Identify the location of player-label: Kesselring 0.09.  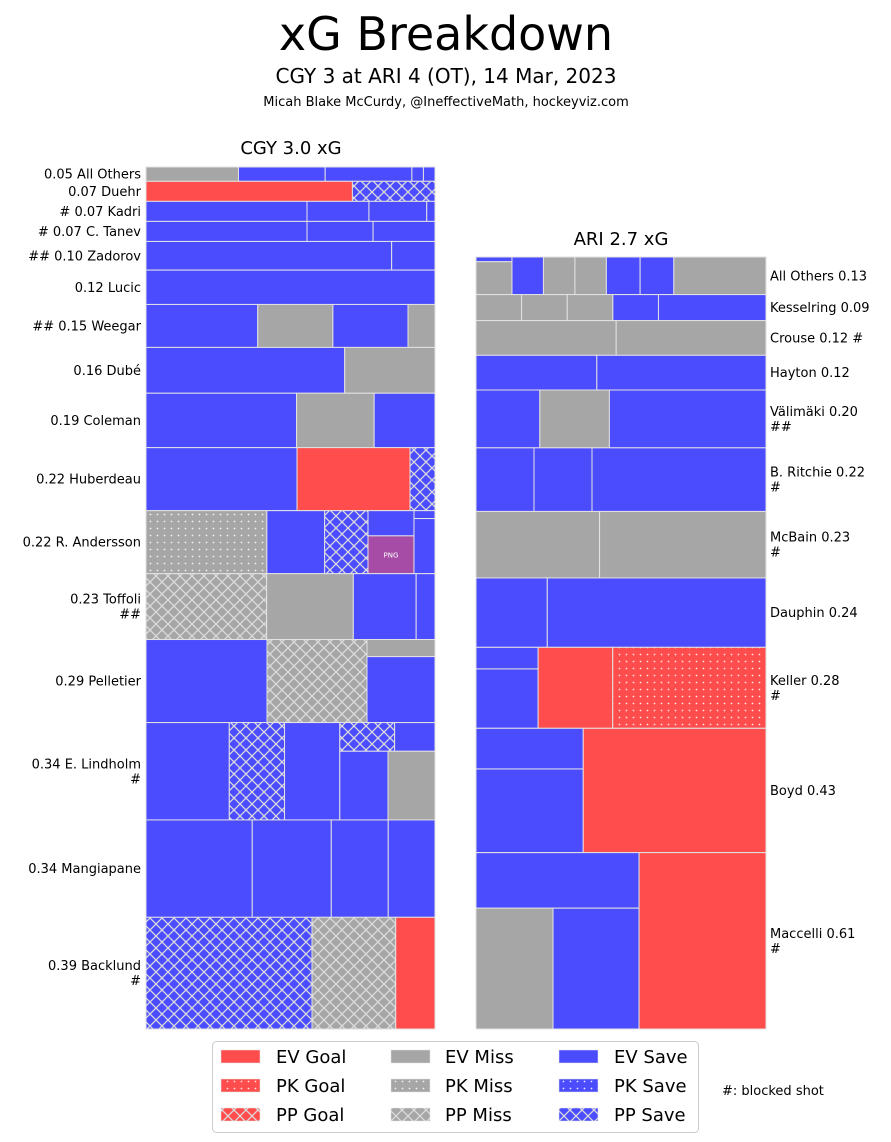
(820, 308).